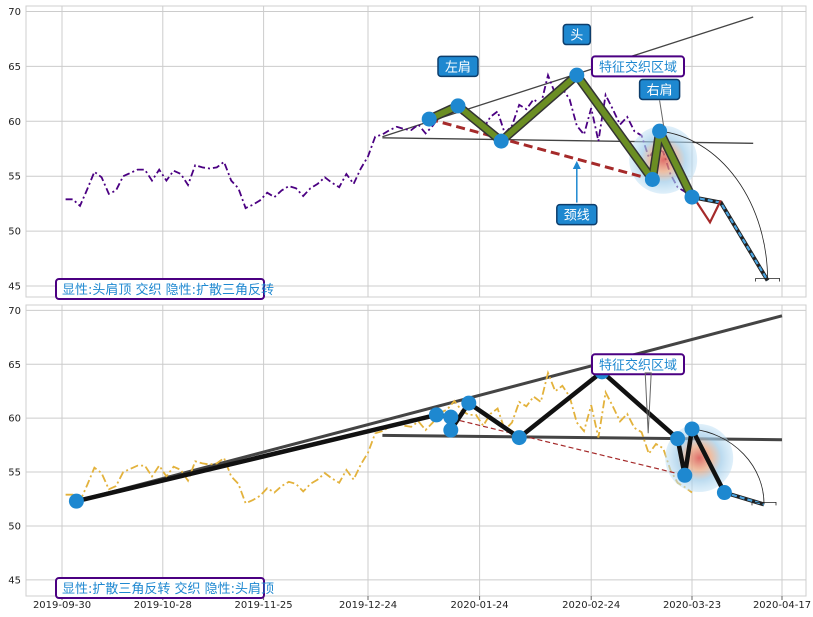 The height and width of the screenshot is (617, 813). I want to click on annotation-label: 左肩, so click(458, 67).